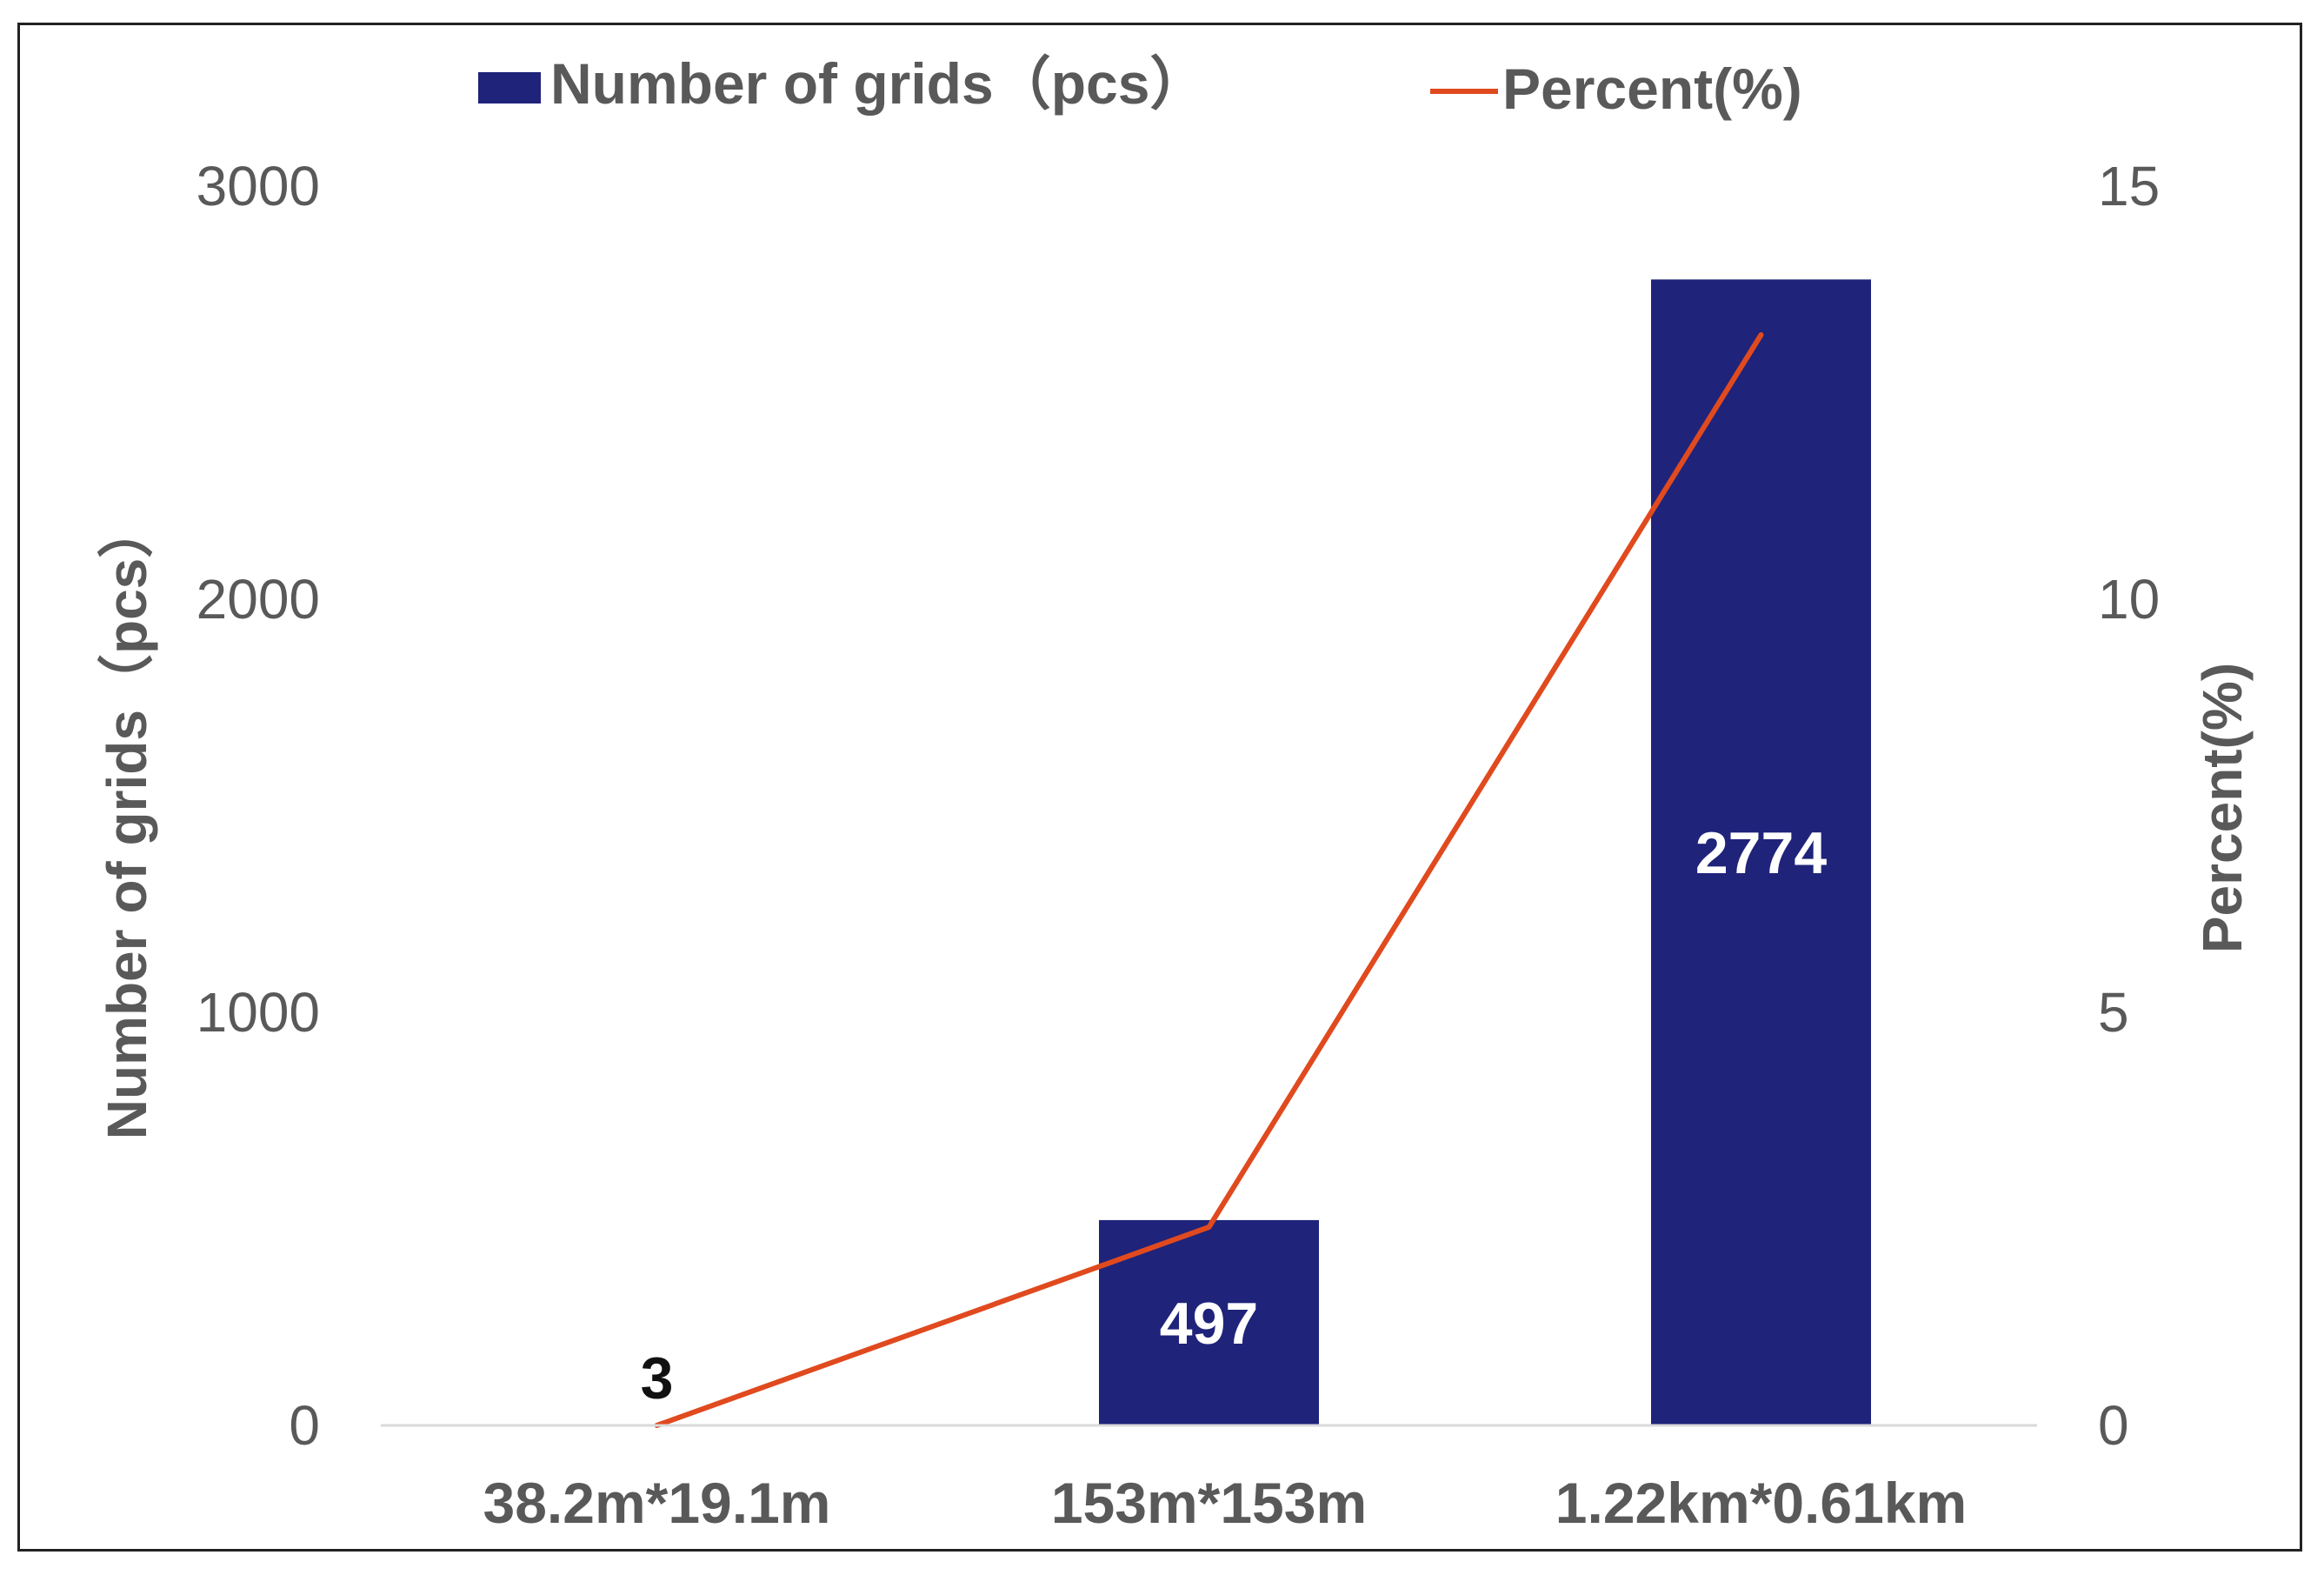 The width and height of the screenshot is (2324, 1575). What do you see at coordinates (2129, 186) in the screenshot?
I see `y-tick-label-right: 15` at bounding box center [2129, 186].